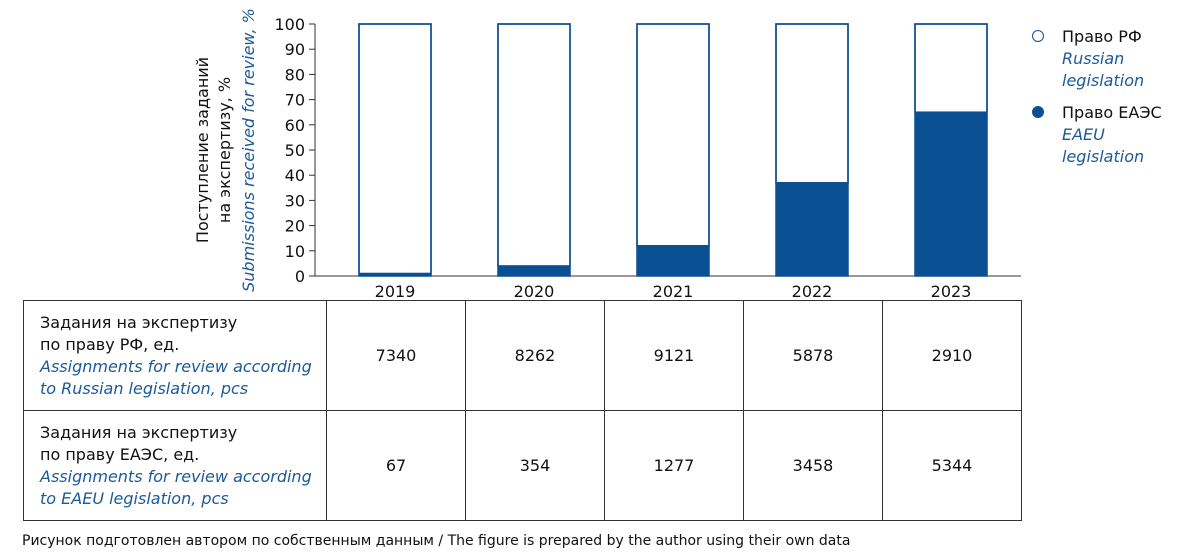 This screenshot has width=1200, height=557. I want to click on row-label-ru-line2: по праву РФ, ед., so click(110, 344).